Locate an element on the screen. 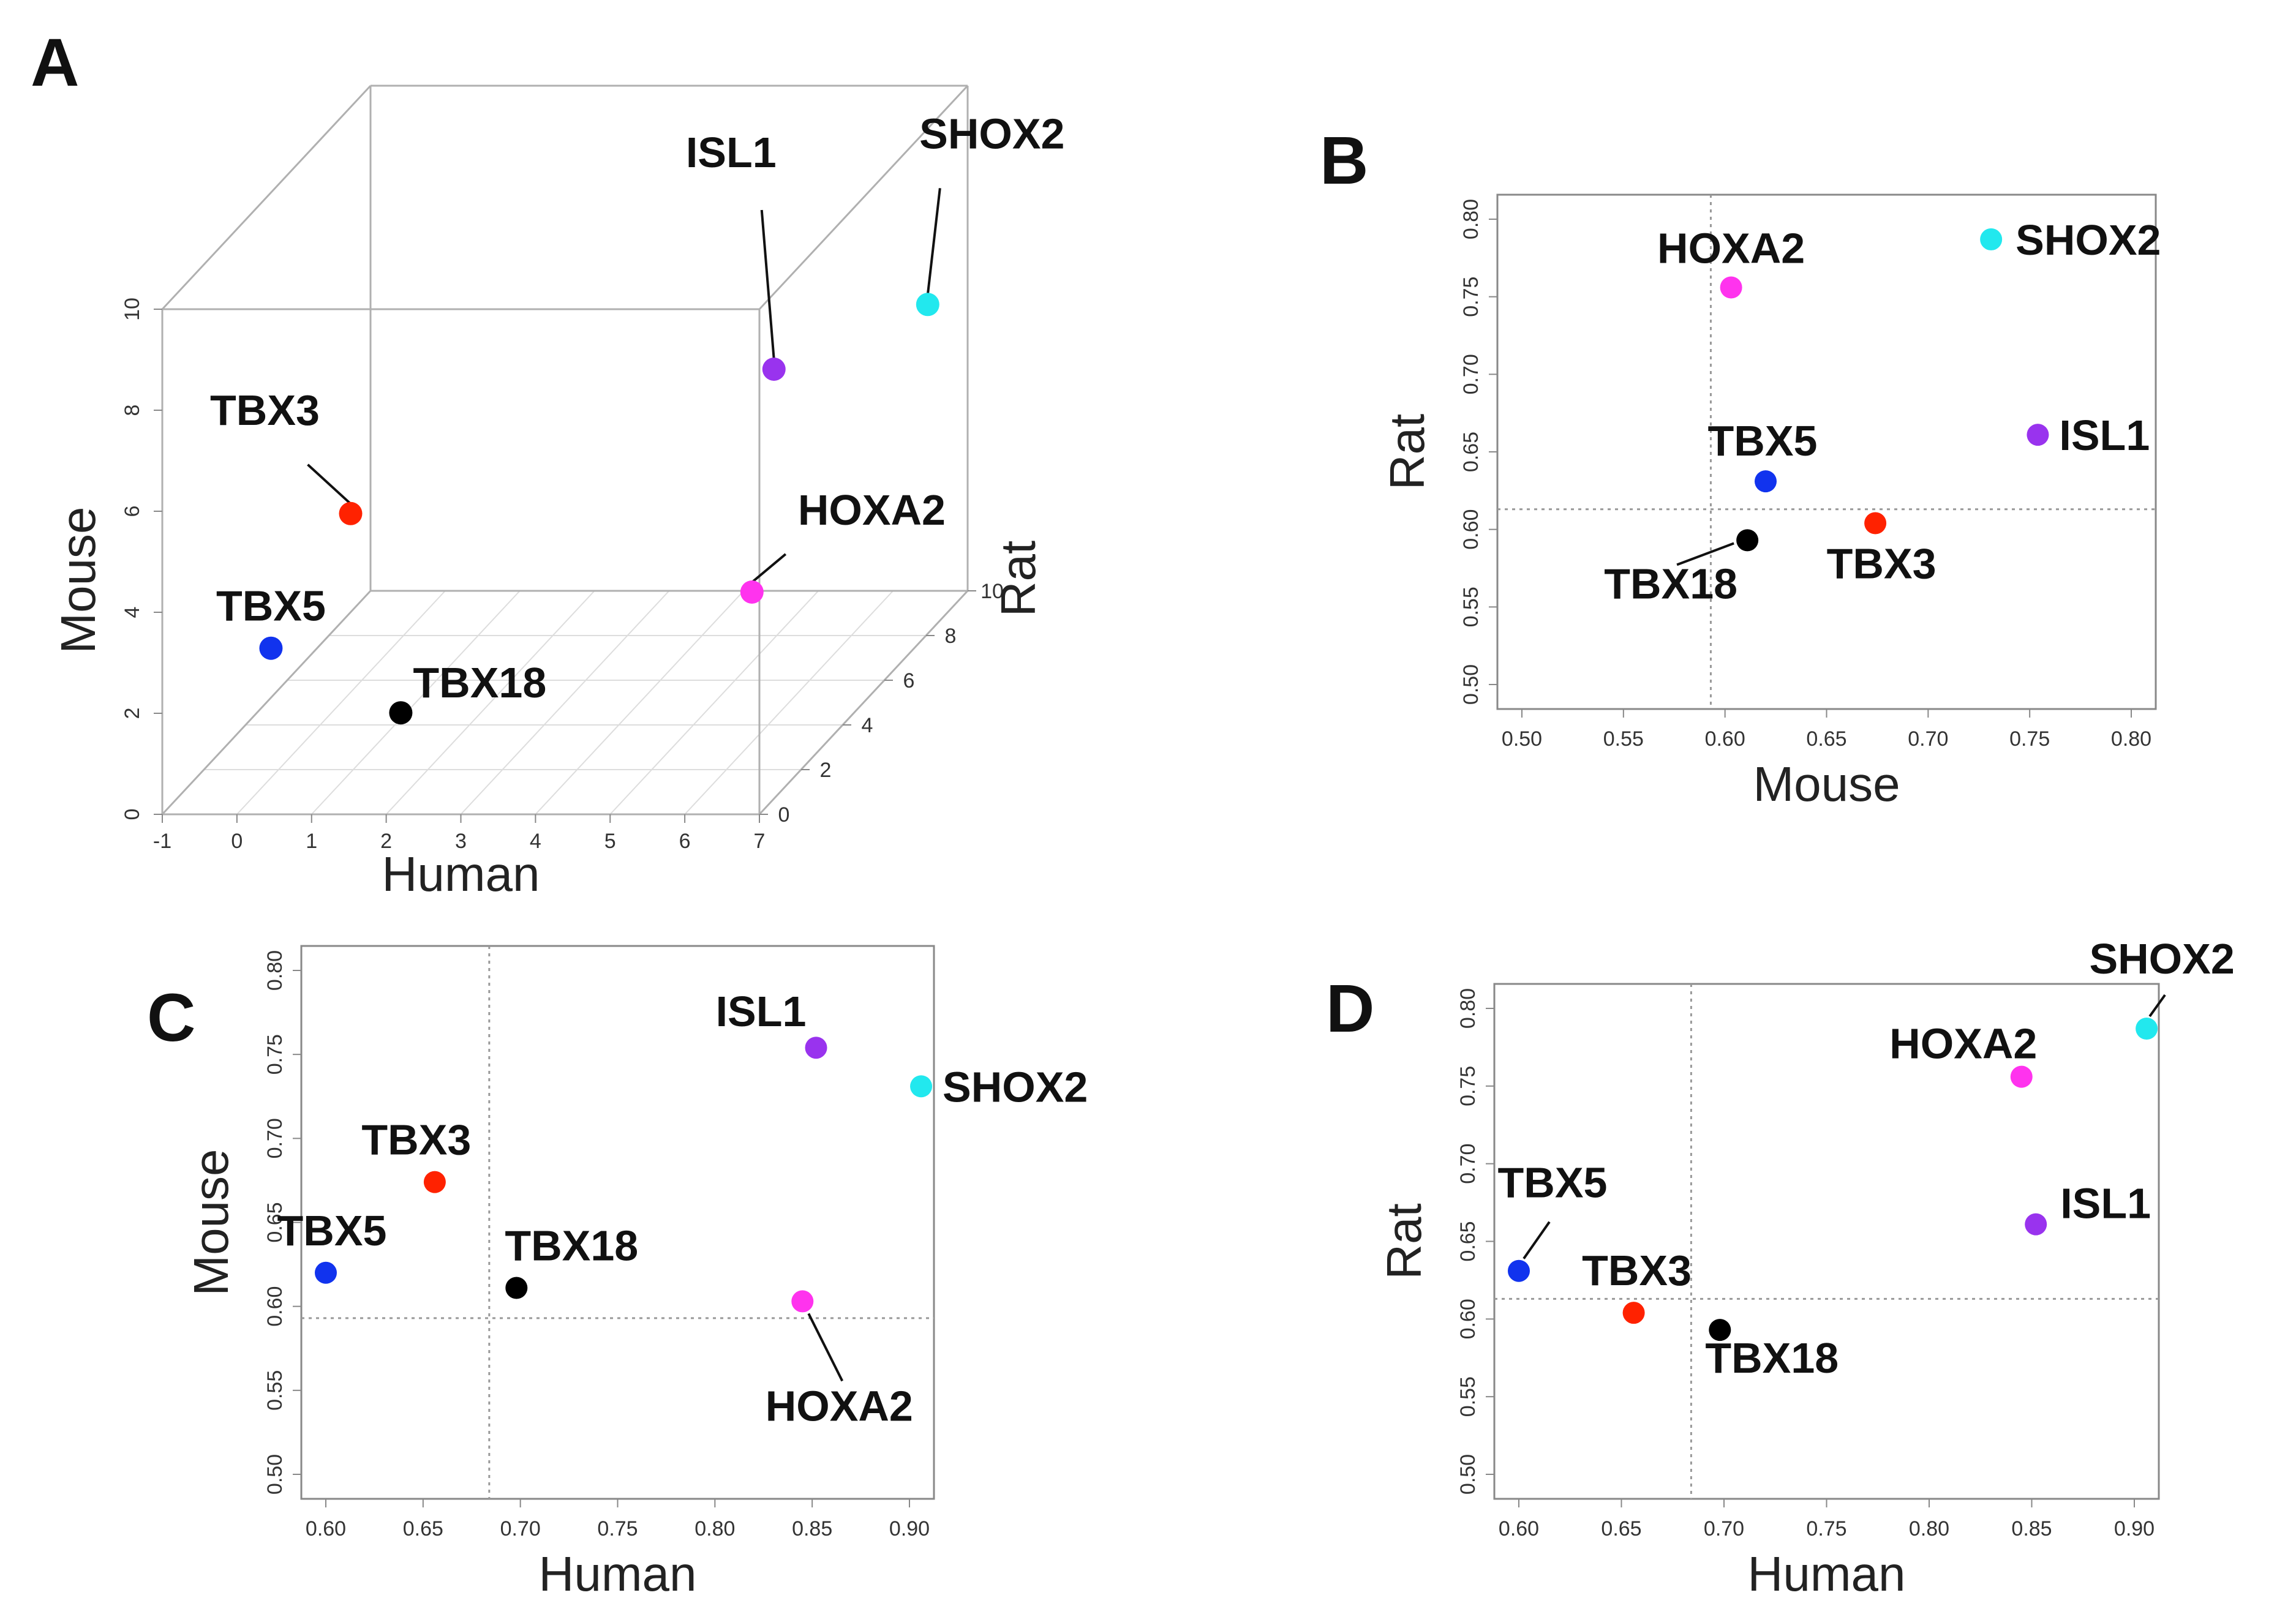 The width and height of the screenshot is (2296, 1617). plot-frame is located at coordinates (1827, 451).